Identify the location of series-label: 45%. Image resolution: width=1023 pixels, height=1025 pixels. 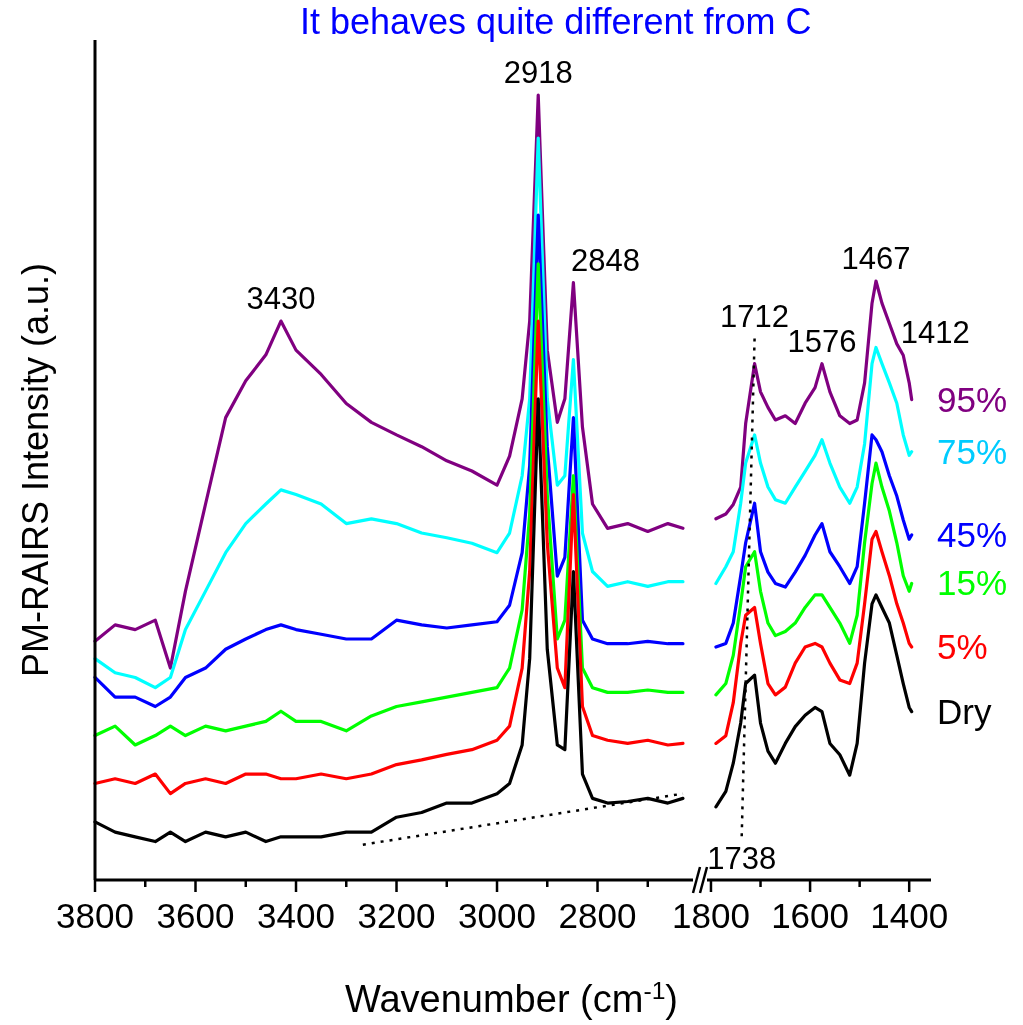
(972, 534).